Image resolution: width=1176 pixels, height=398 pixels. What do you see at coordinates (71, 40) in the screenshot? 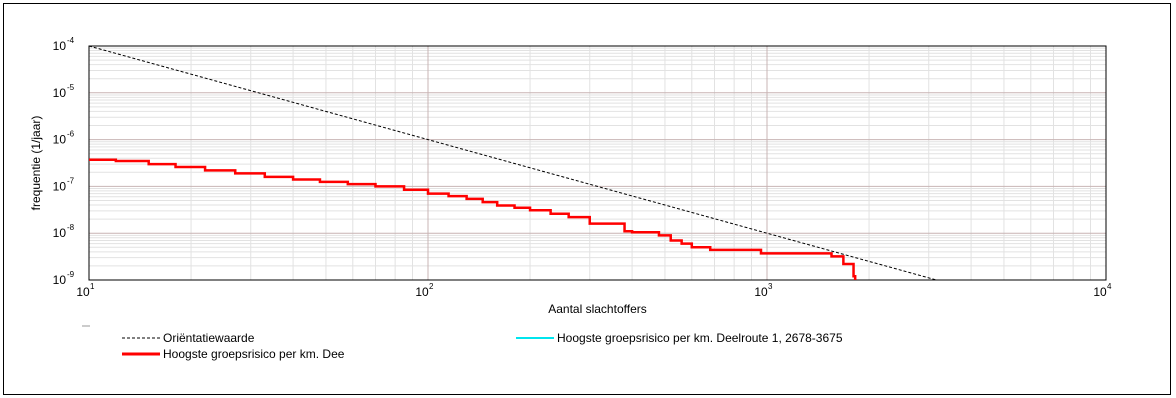
I see `y-tick-exponent: -4` at bounding box center [71, 40].